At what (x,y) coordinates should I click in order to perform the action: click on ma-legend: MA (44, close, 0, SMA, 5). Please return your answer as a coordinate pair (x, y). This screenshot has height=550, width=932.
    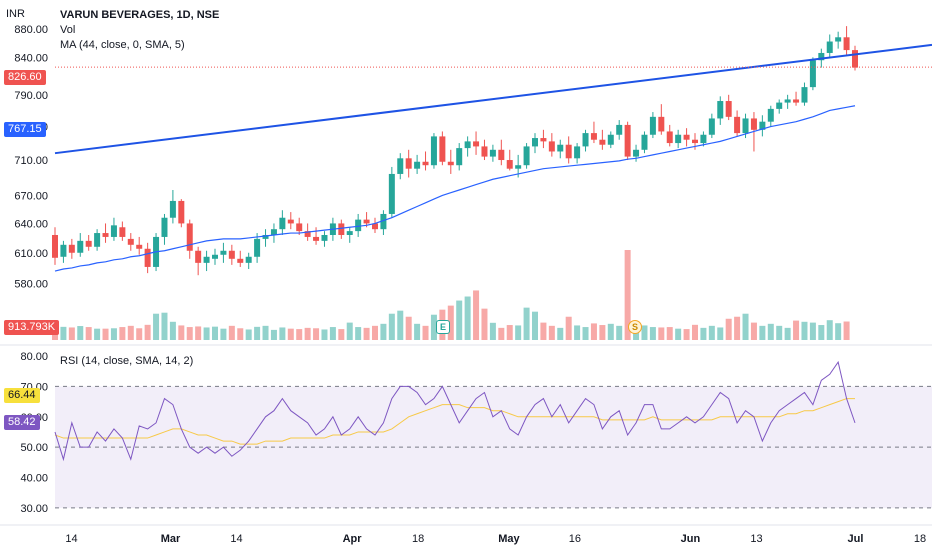
    Looking at the image, I should click on (122, 45).